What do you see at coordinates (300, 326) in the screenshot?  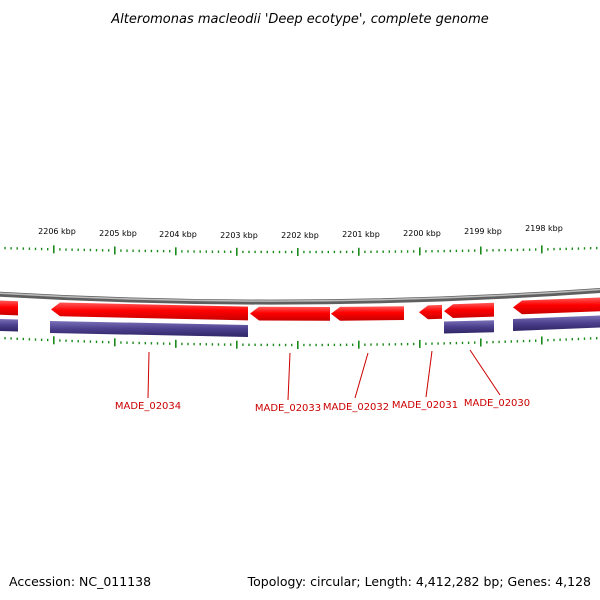 I see `cds-track` at bounding box center [300, 326].